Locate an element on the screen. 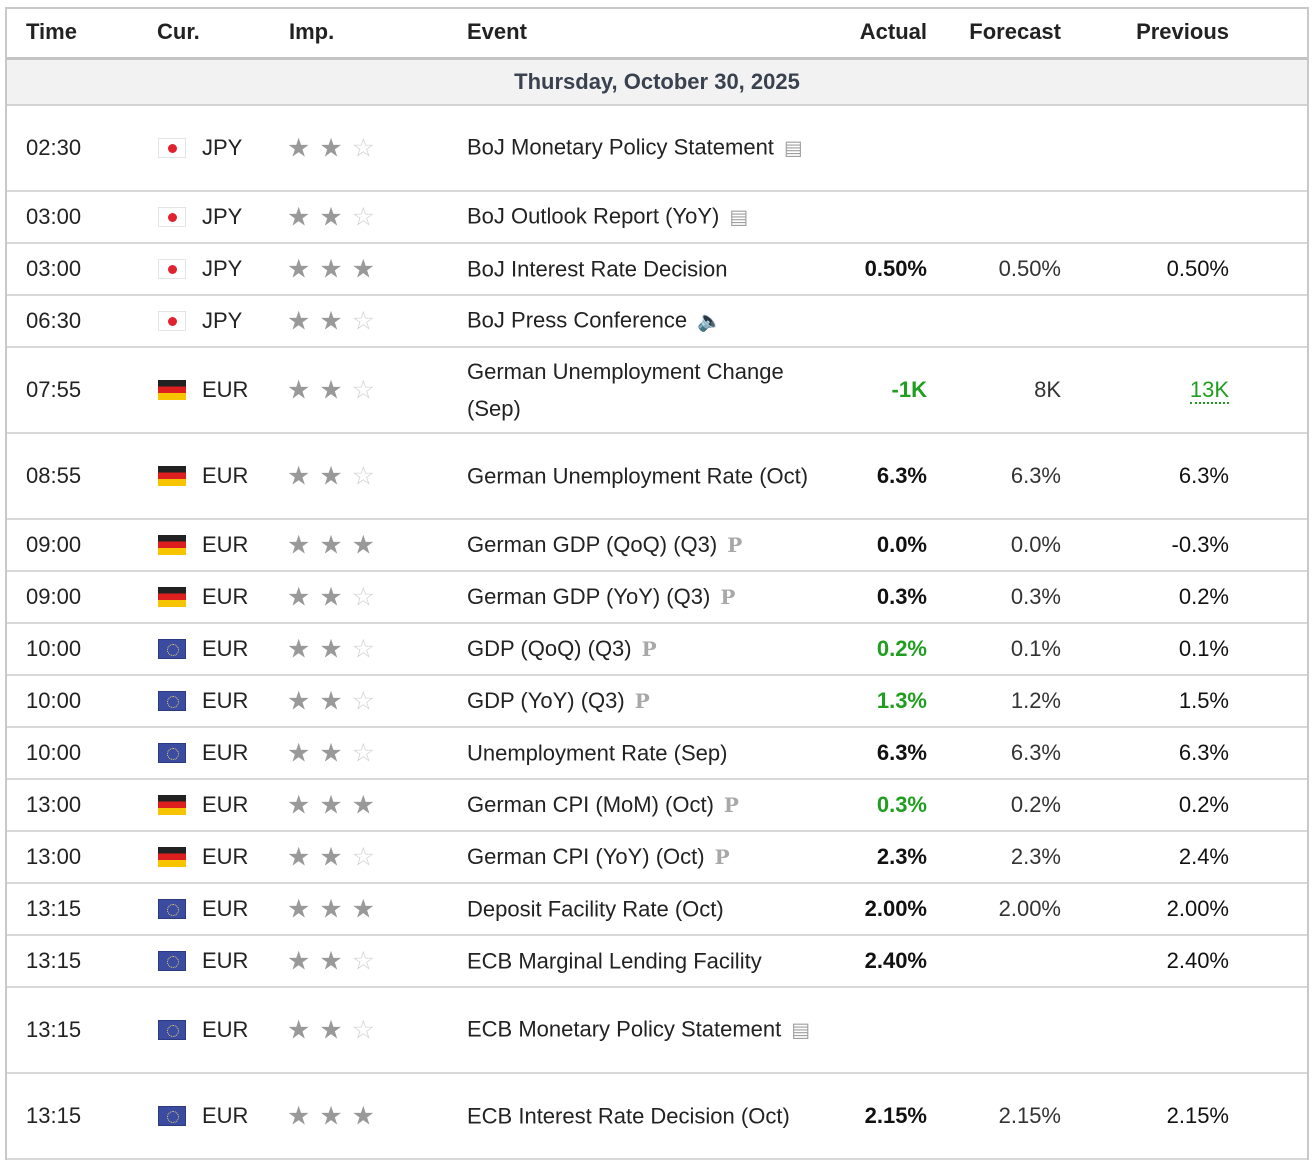  event-name: Unemployment Rate (Sep) is located at coordinates (647, 753).